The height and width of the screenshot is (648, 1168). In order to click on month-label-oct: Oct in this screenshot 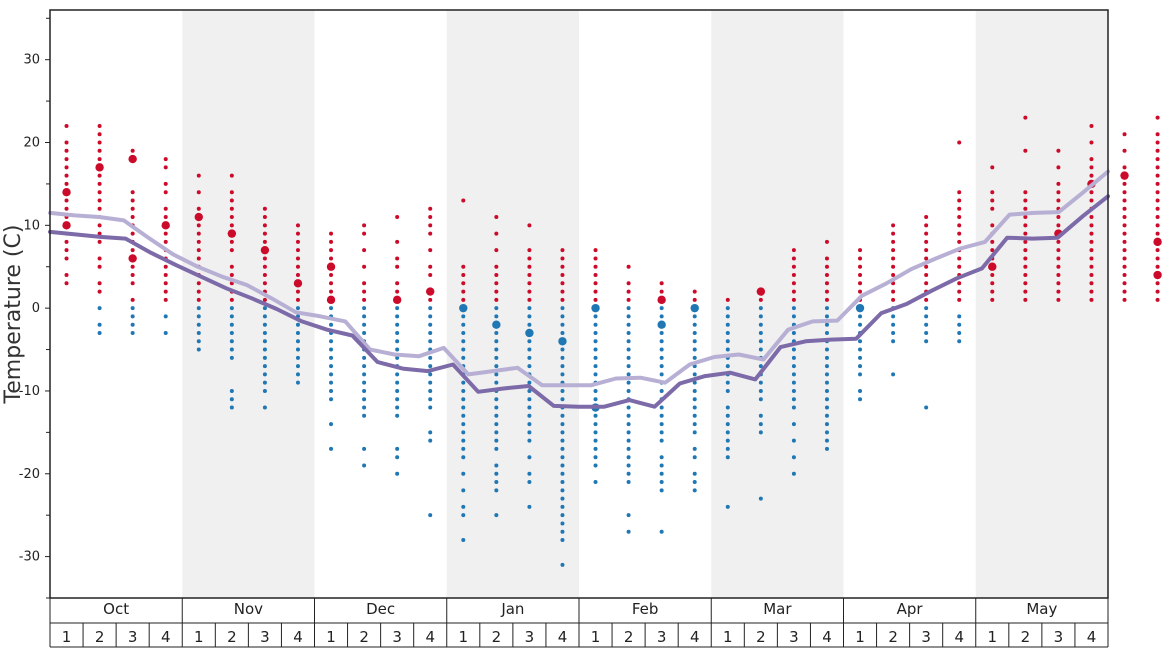, I will do `click(116, 609)`.